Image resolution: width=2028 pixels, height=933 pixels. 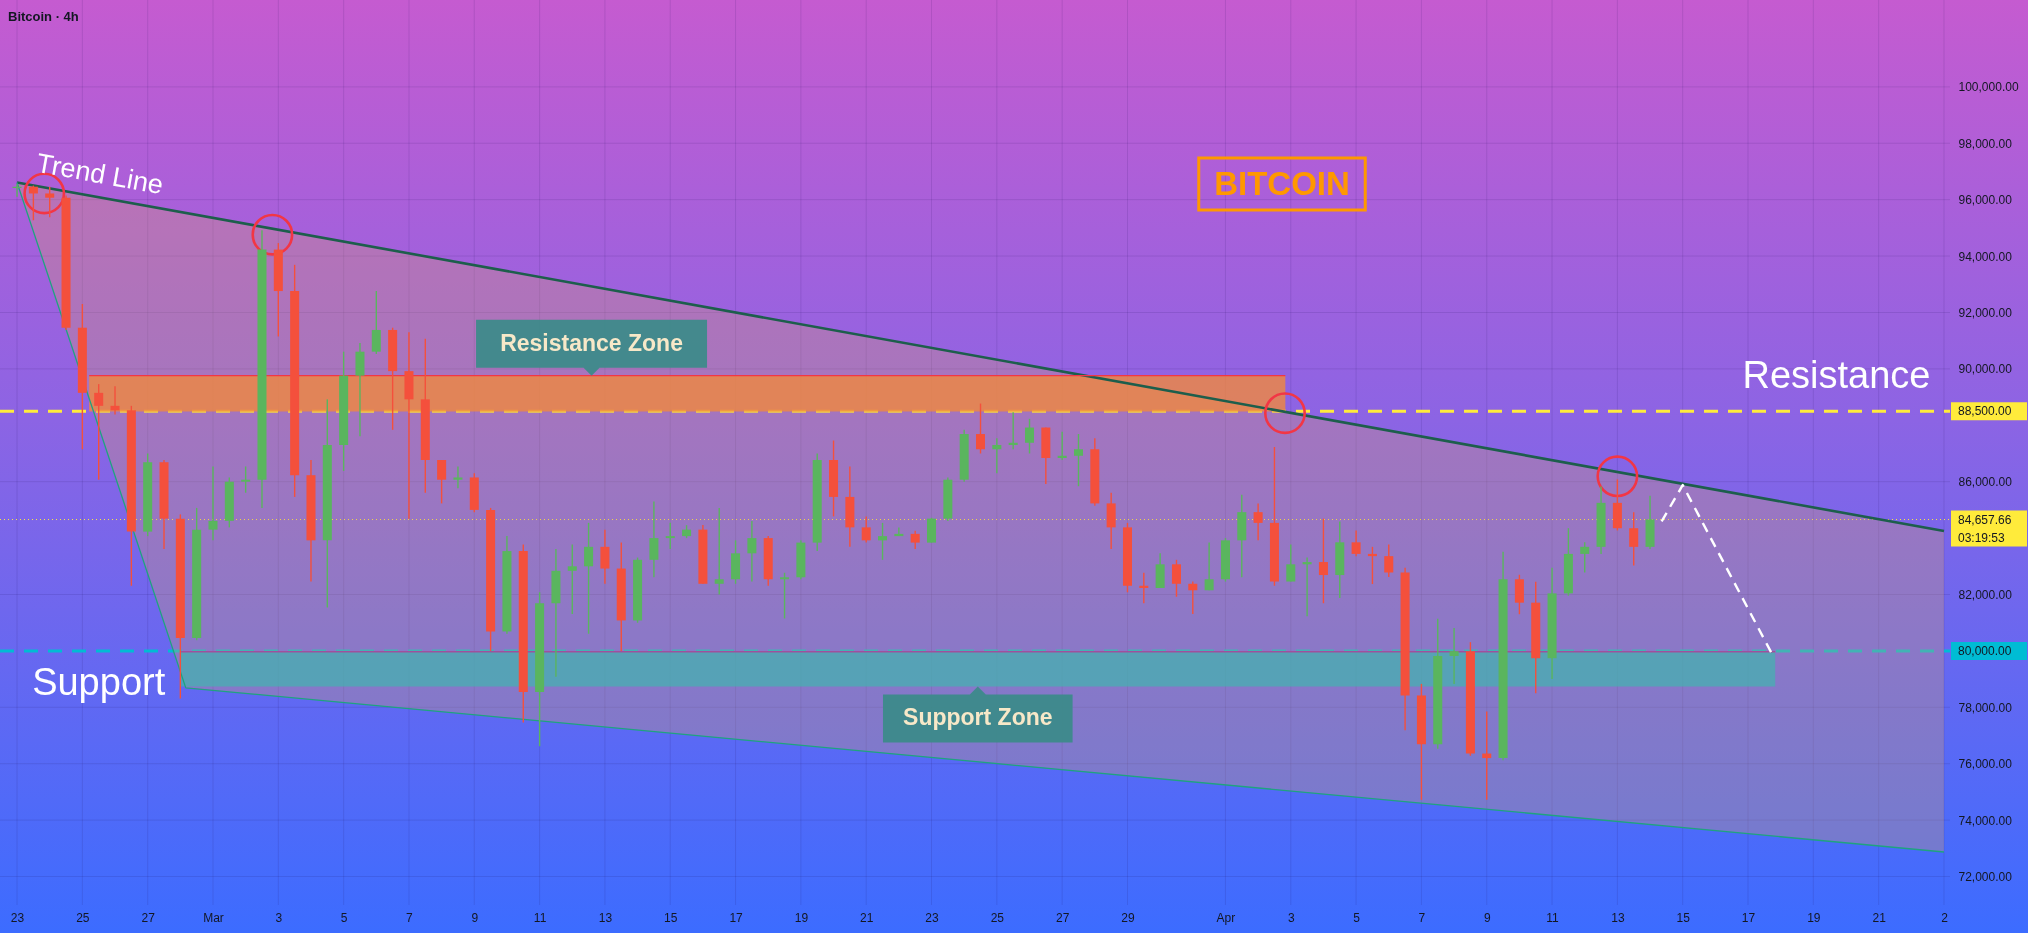 What do you see at coordinates (1985, 595) in the screenshot?
I see `y-tick-label: 82,000.00` at bounding box center [1985, 595].